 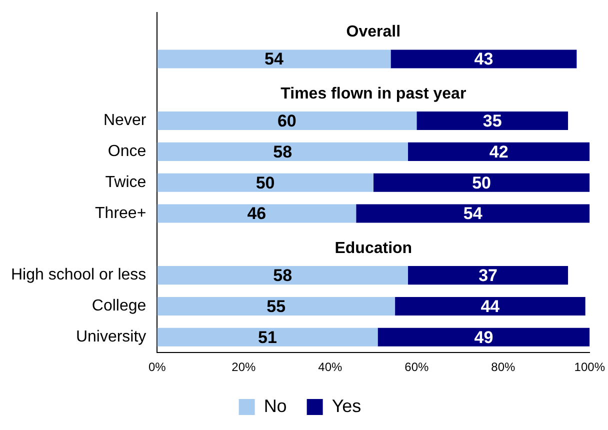 I want to click on annotation: Education, so click(x=373, y=248).